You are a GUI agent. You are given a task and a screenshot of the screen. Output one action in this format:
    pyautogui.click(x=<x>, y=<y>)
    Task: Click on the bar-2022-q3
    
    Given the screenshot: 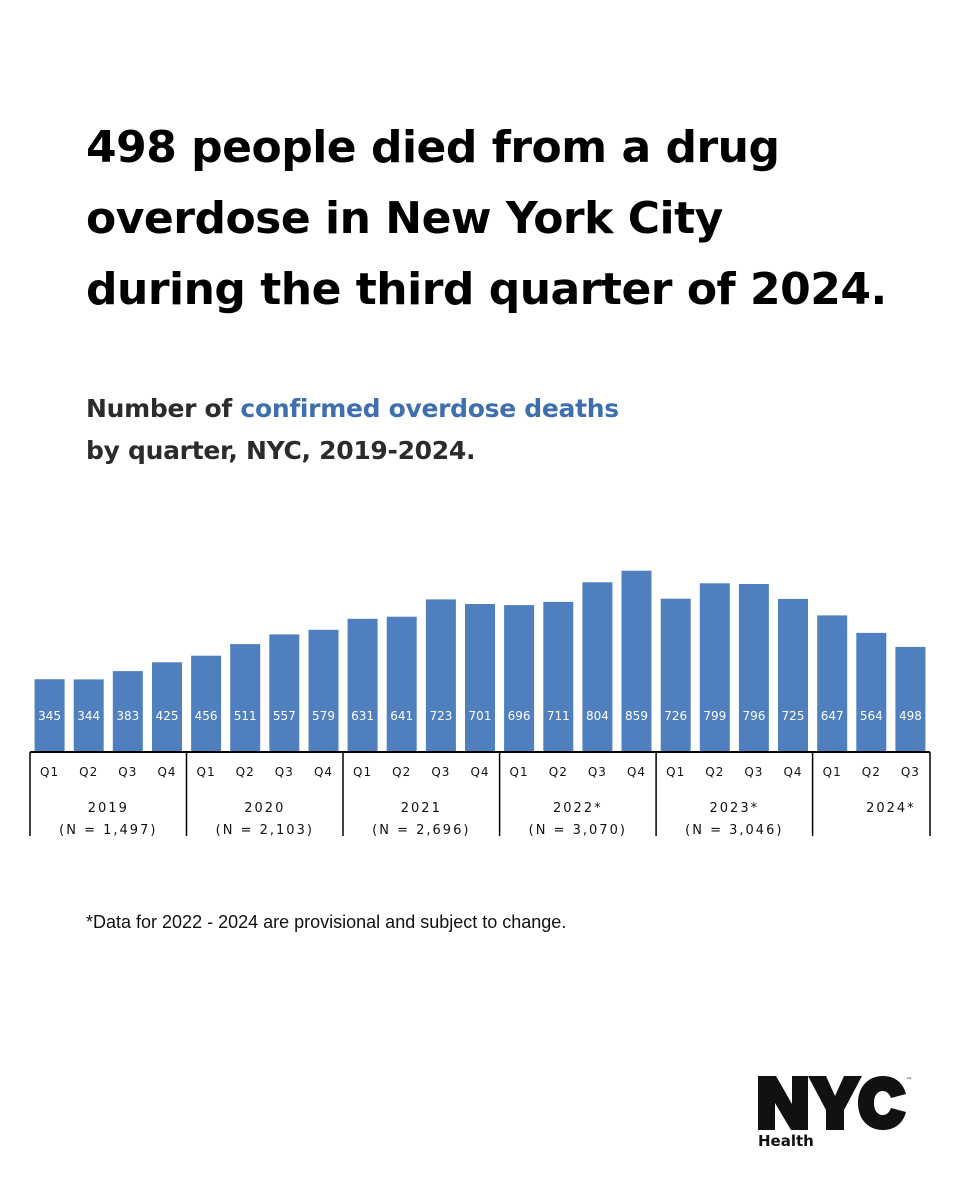 What is the action you would take?
    pyautogui.click(x=597, y=667)
    